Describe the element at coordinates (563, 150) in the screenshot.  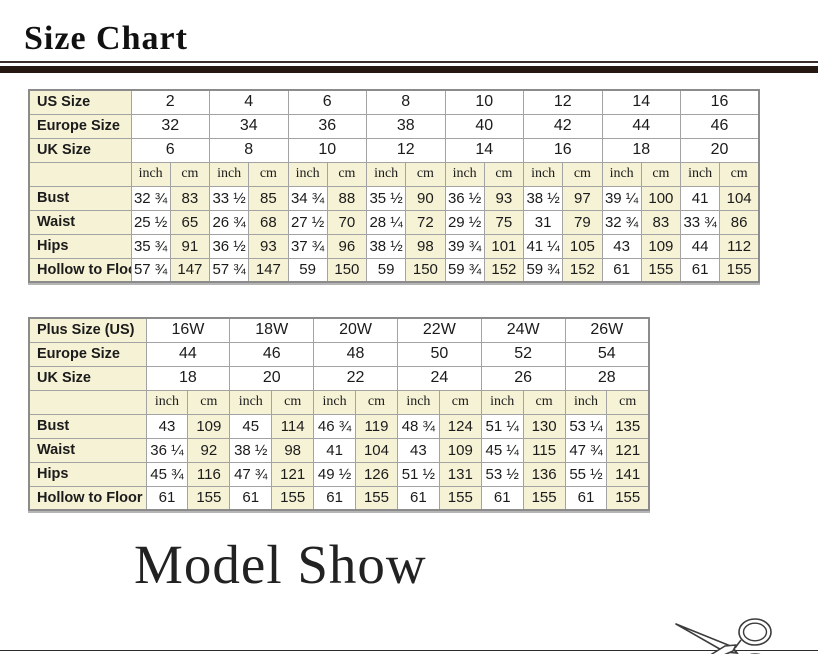
I see `size-value-cell: 16` at that location.